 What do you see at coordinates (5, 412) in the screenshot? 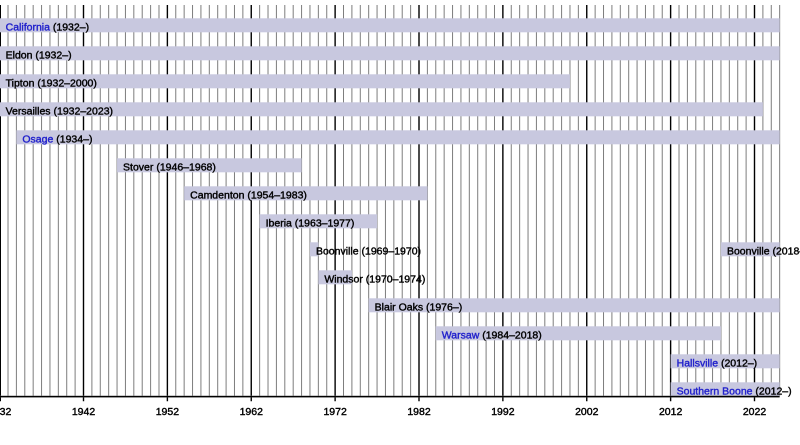
I see `svg-text: 1932` at bounding box center [5, 412].